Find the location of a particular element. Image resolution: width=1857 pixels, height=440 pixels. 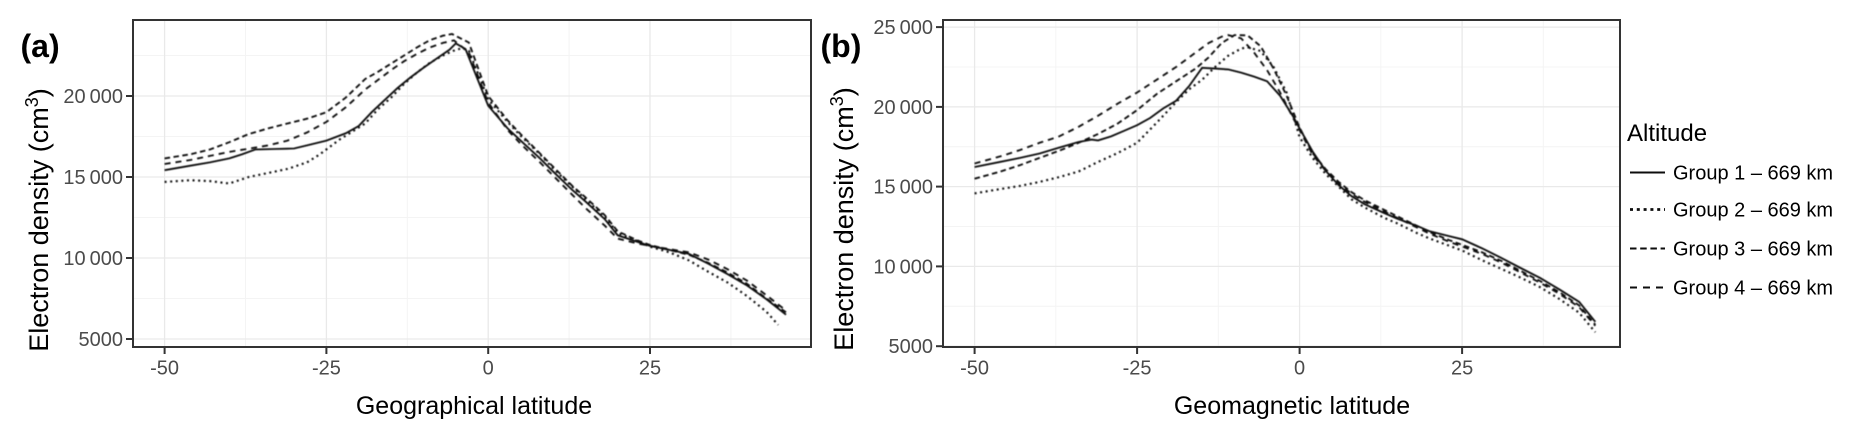

svg-text: 25 000 is located at coordinates (903, 28).